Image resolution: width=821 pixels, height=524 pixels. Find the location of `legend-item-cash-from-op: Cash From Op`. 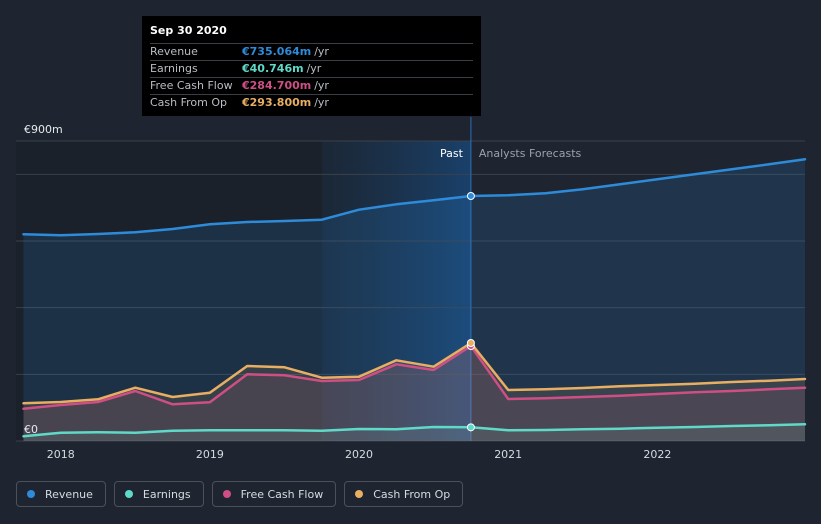

legend-item-cash-from-op: Cash From Op is located at coordinates (404, 494).